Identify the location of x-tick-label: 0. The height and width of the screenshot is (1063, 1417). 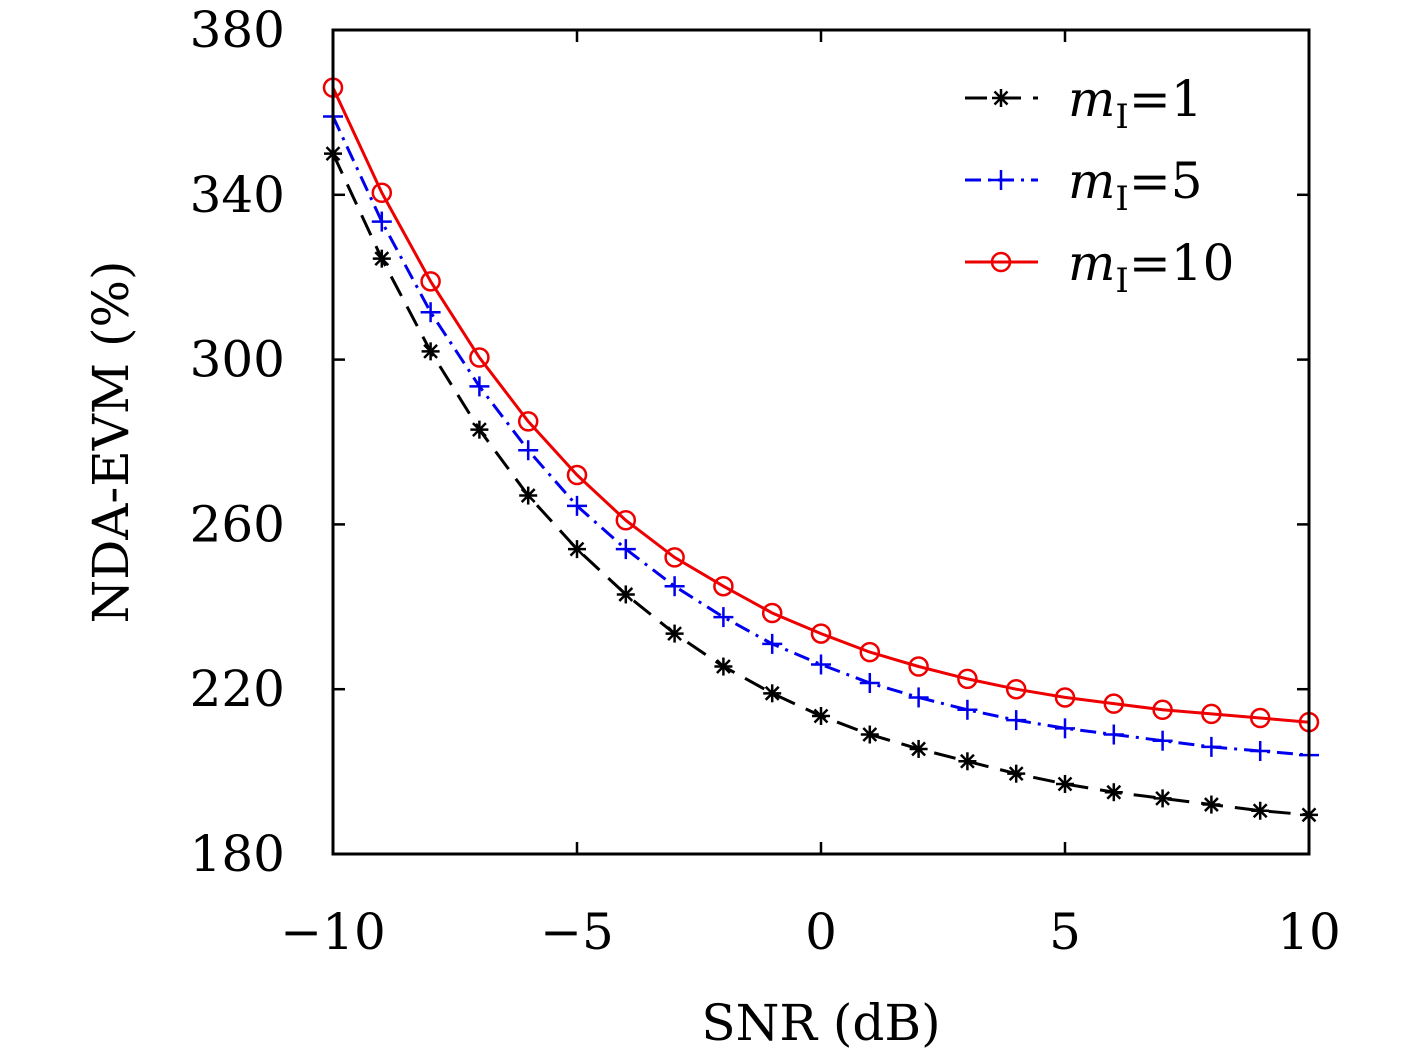
(821, 932).